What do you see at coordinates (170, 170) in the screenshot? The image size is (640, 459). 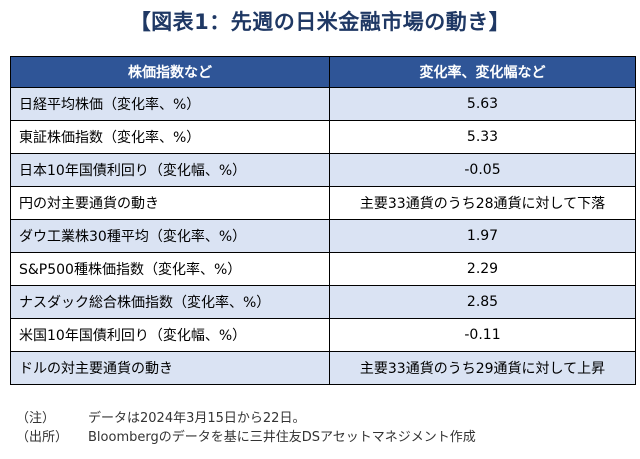 I see `row-label: 日本10年国債利回り（変化幅、%）` at bounding box center [170, 170].